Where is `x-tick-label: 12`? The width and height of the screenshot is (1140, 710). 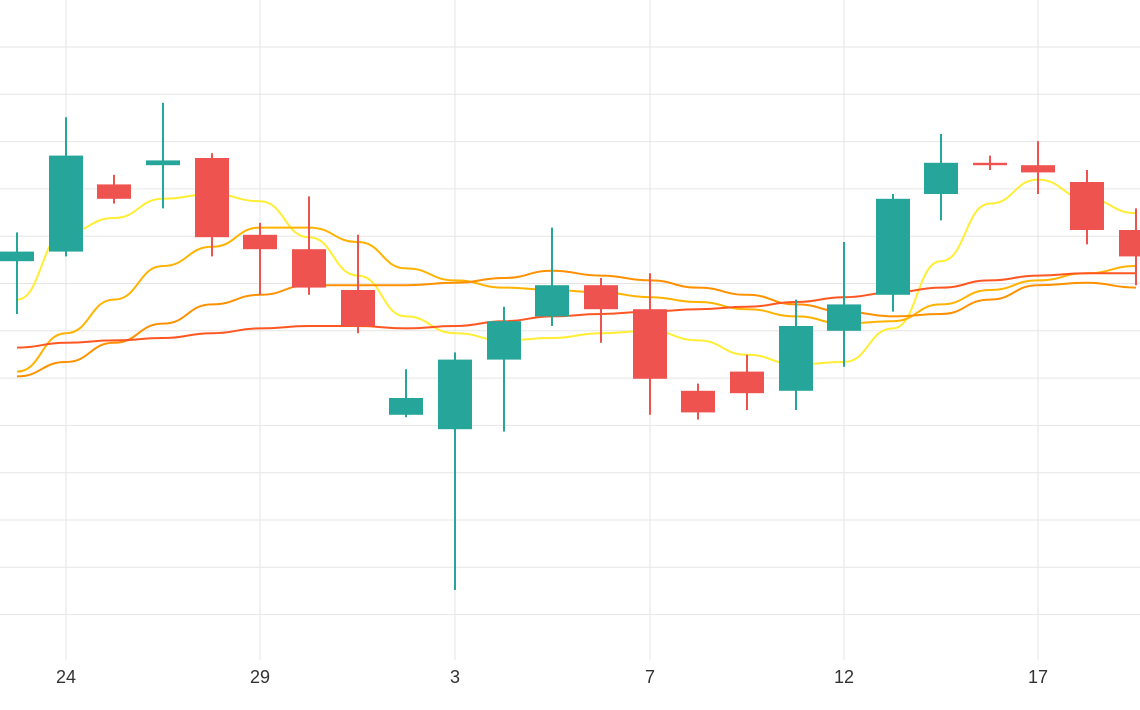 x-tick-label: 12 is located at coordinates (844, 677).